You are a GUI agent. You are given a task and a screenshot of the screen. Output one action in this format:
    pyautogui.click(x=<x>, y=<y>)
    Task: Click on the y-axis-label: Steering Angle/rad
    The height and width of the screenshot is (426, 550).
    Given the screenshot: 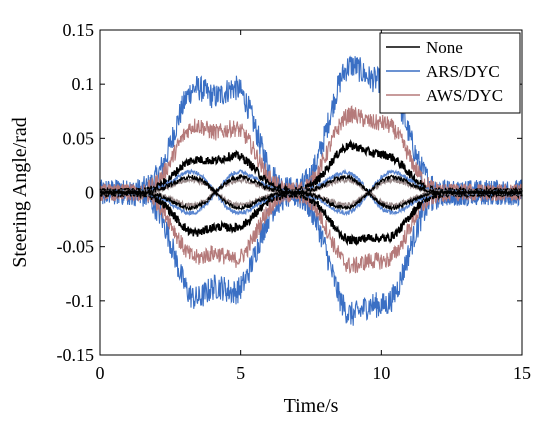 What is the action you would take?
    pyautogui.click(x=20, y=192)
    